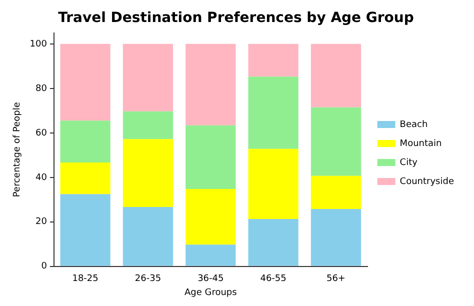 The image size is (474, 306). Describe the element at coordinates (414, 125) in the screenshot. I see `legend-label: Beach` at that location.